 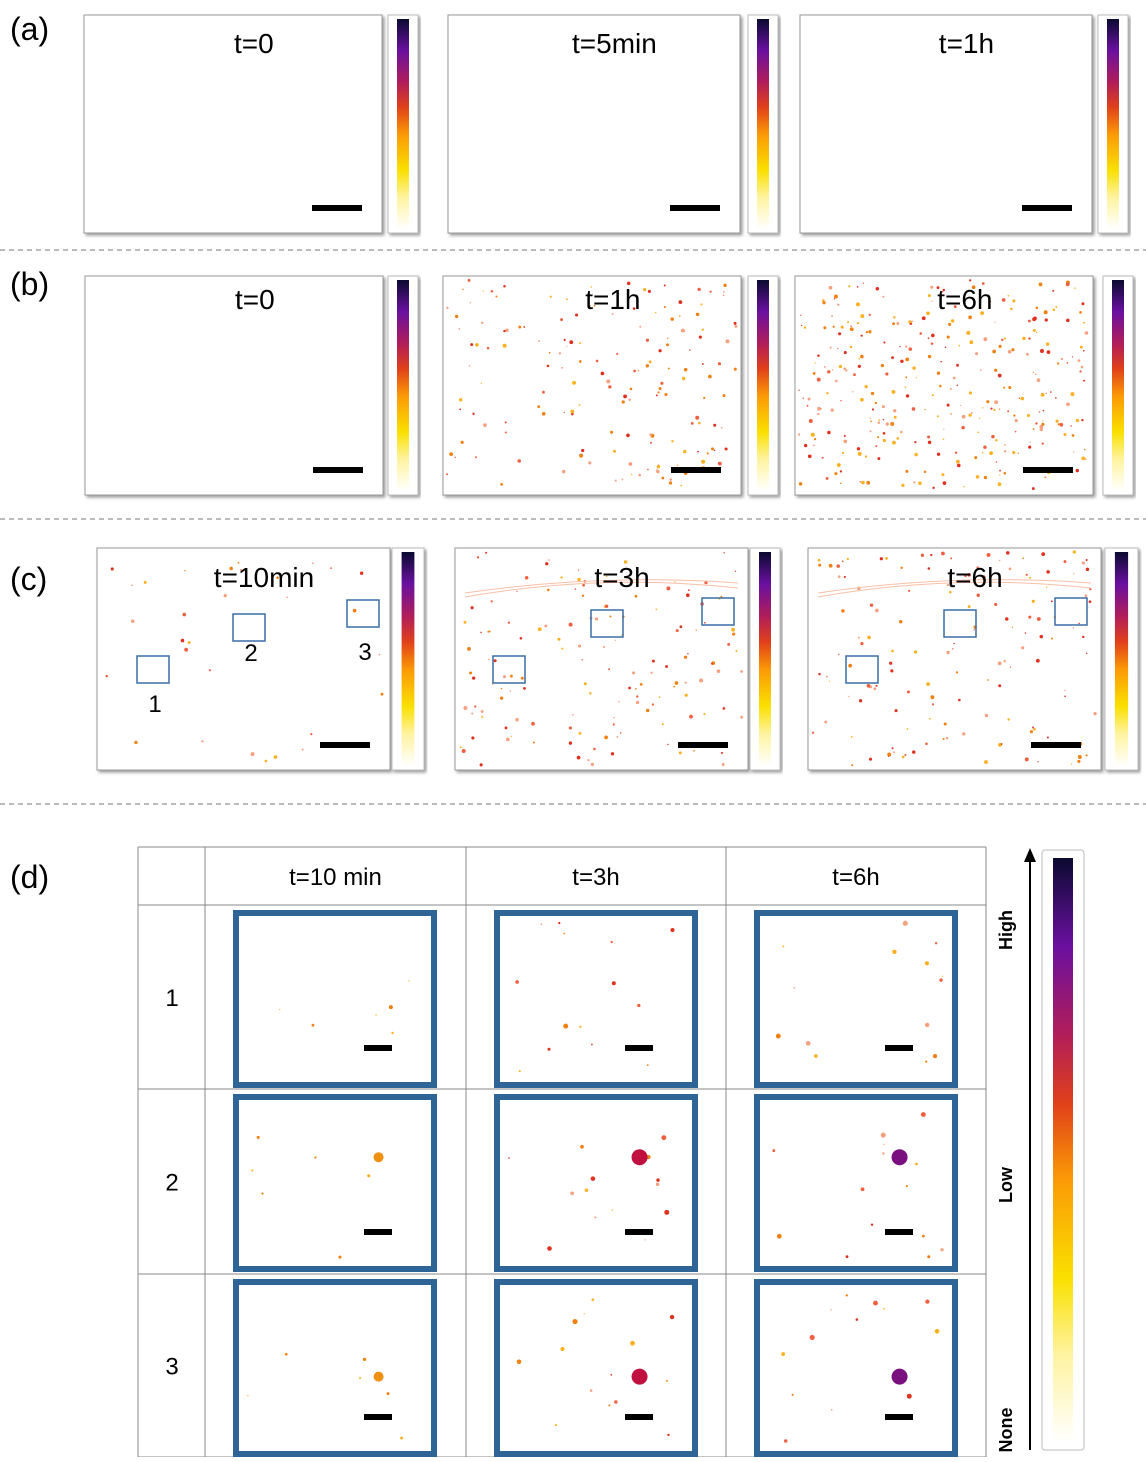 I want to click on region-label: 3, so click(x=364, y=652).